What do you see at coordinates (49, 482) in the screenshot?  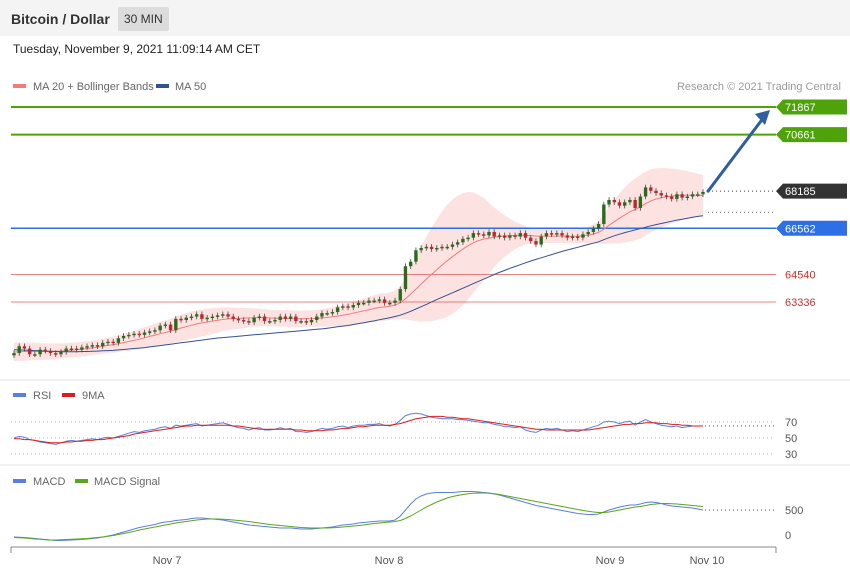 I see `legend-macd: MACD` at bounding box center [49, 482].